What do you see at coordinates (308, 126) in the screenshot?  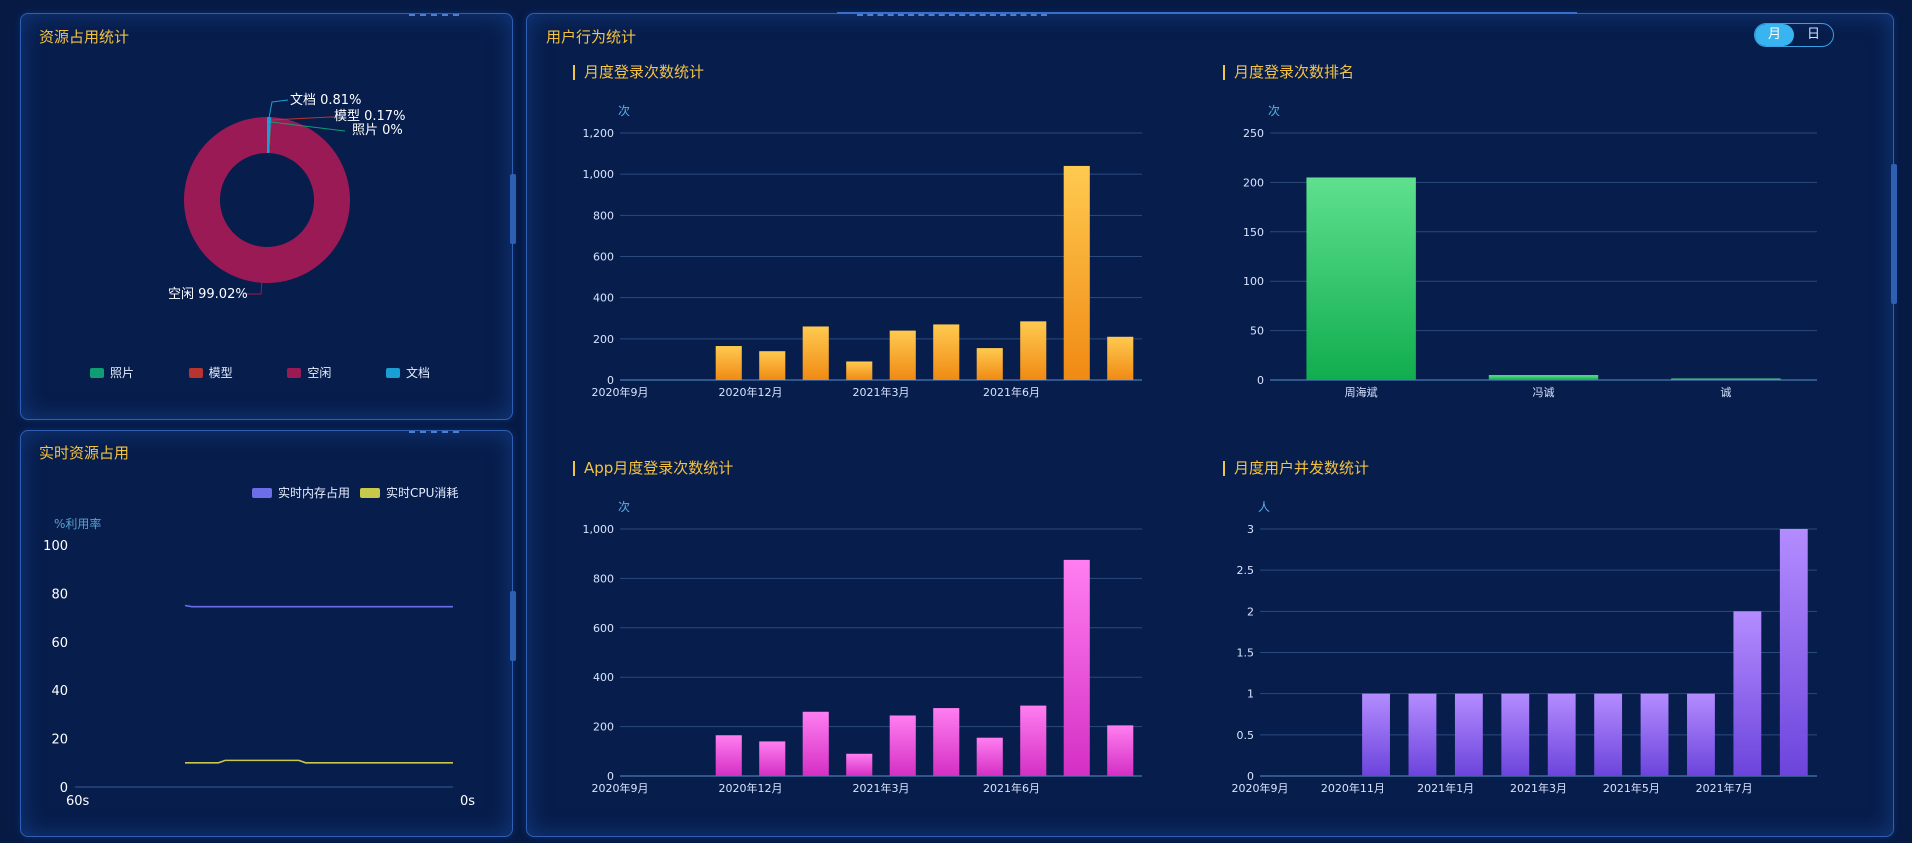 I see `photo-leader-line` at bounding box center [308, 126].